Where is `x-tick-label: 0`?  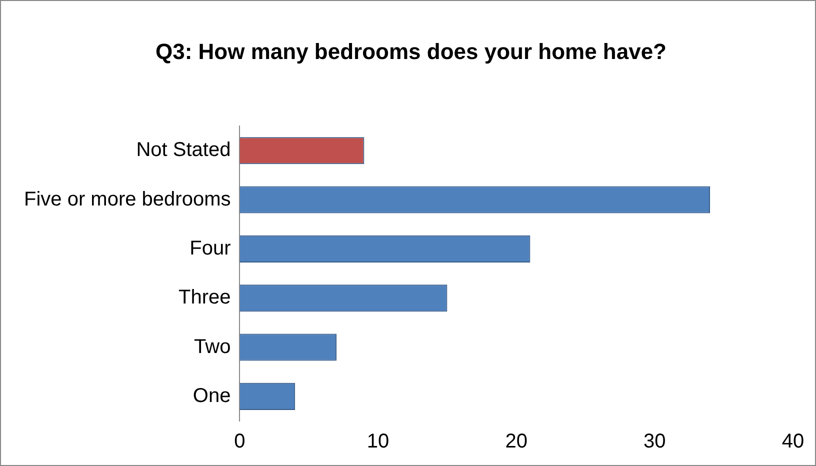 x-tick-label: 0 is located at coordinates (240, 441).